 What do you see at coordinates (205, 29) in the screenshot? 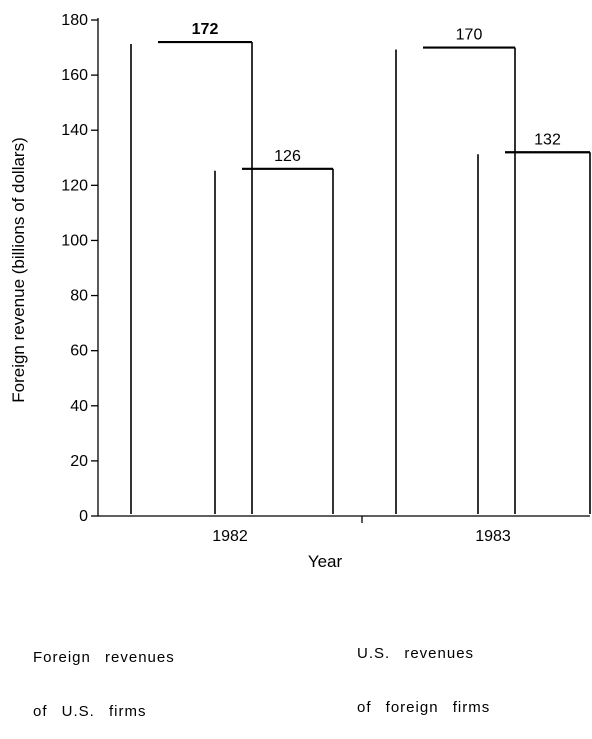
I see `data-label: 172` at bounding box center [205, 29].